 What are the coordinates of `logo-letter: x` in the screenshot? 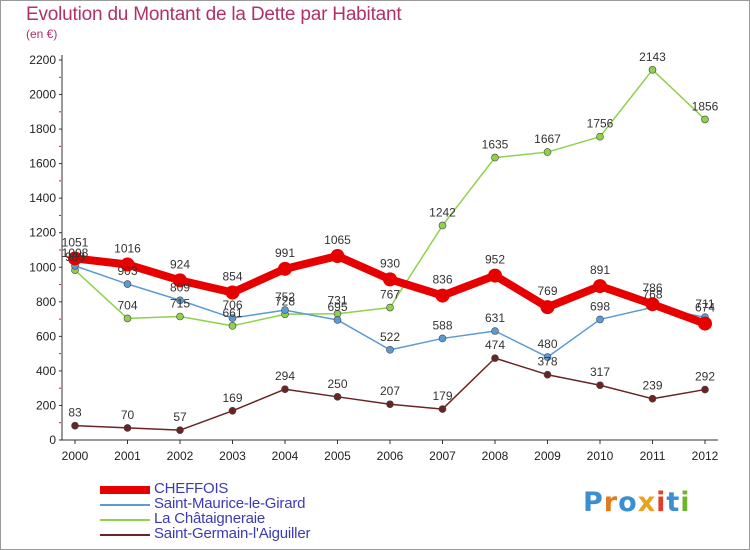 It's located at (647, 502).